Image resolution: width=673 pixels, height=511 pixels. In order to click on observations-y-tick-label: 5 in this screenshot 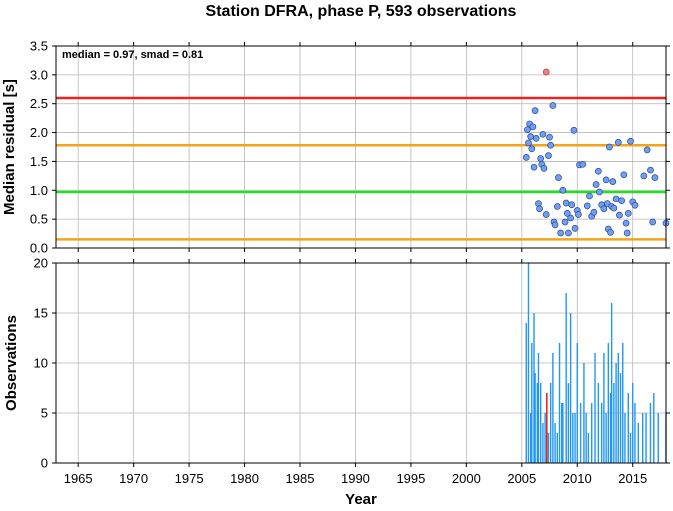, I will do `click(44, 413)`.